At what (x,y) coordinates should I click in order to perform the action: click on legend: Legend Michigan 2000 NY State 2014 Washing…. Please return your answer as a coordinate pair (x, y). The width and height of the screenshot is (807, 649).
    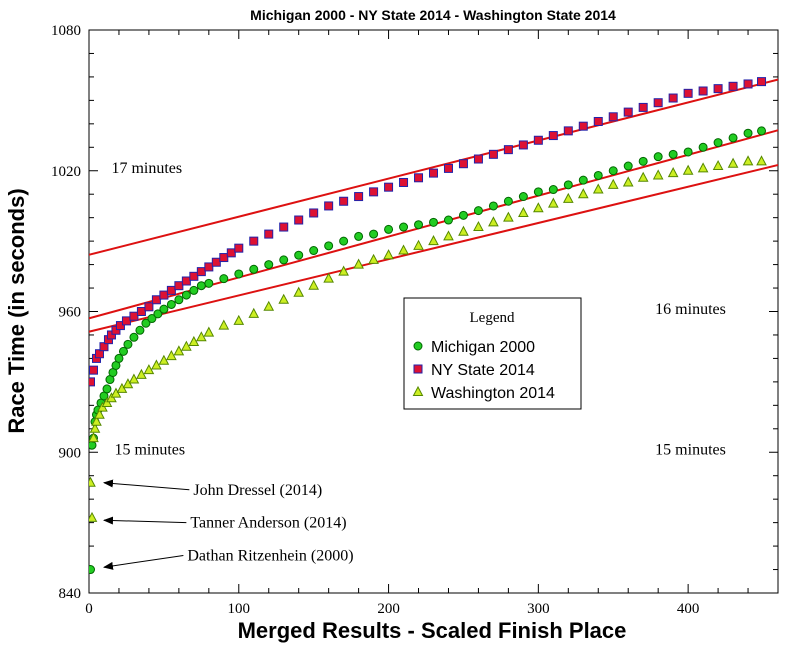
    Looking at the image, I should click on (492, 353).